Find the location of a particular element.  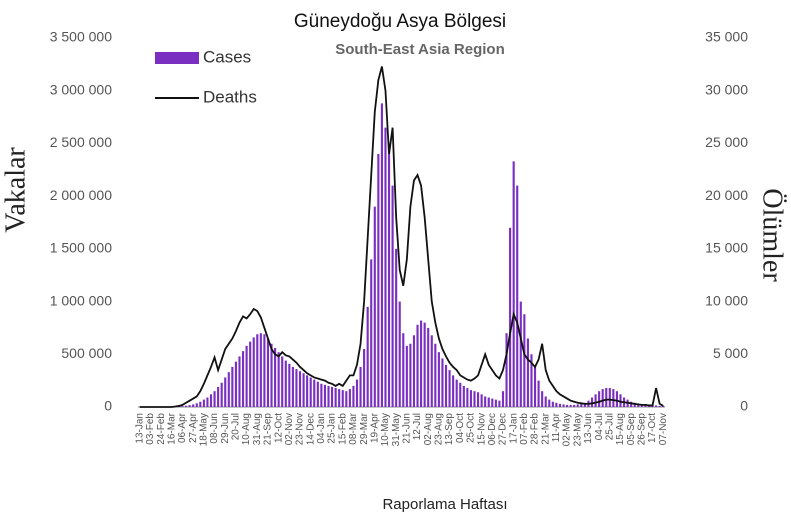

x-tick-label: 03-Feb is located at coordinates (150, 429).